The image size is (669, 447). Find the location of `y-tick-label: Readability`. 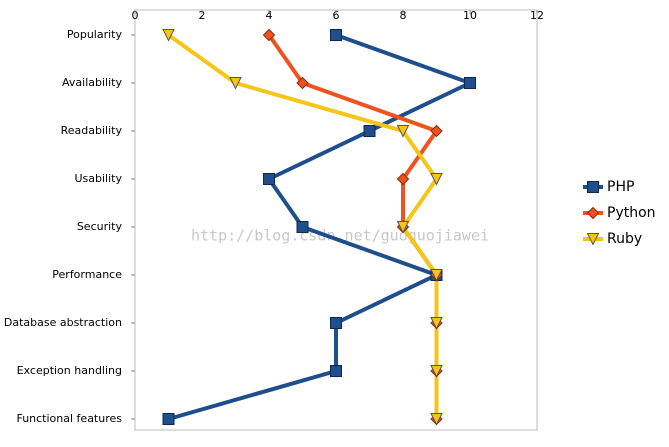

y-tick-label: Readability is located at coordinates (92, 130).